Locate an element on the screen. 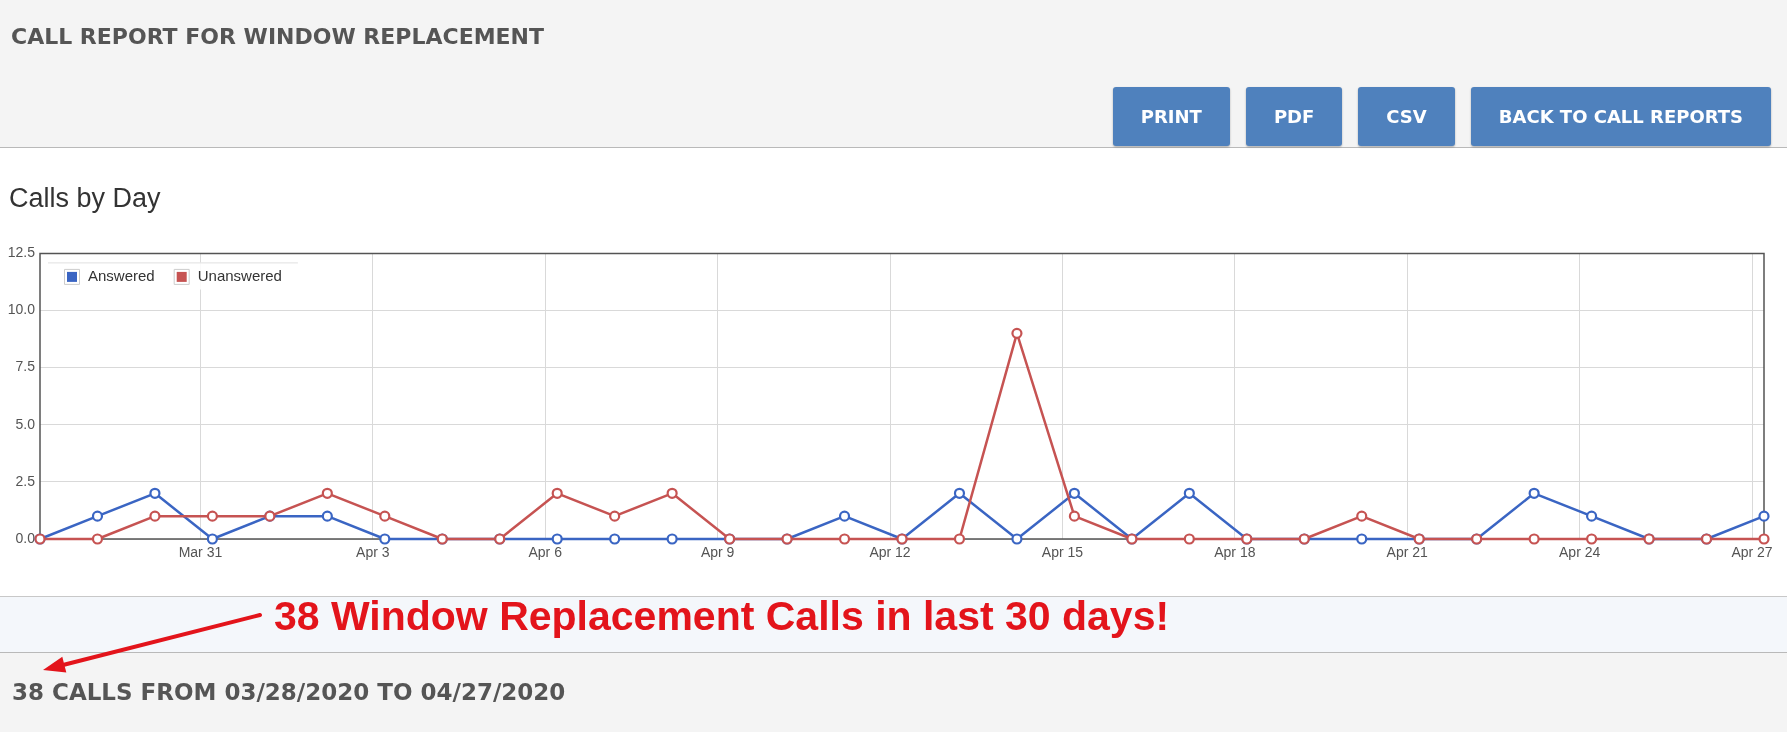 The width and height of the screenshot is (1787, 732). x-tick-label: Apr 15 is located at coordinates (1062, 552).